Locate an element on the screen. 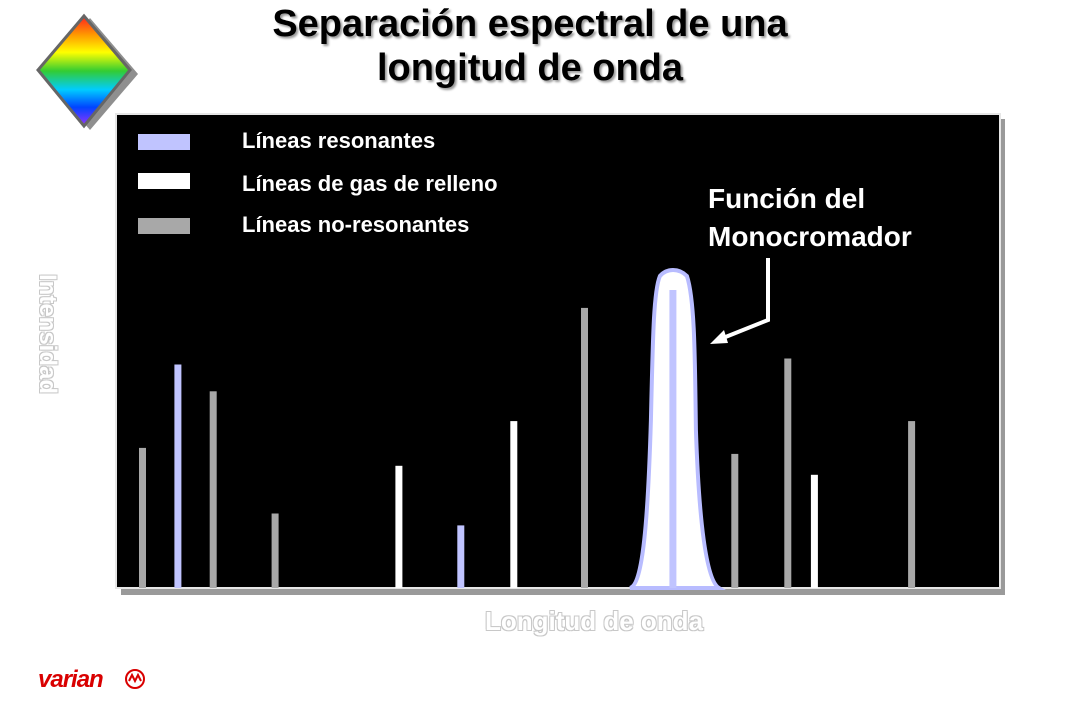  monochromator-annotation: Función del Monocromador is located at coordinates (853, 218).